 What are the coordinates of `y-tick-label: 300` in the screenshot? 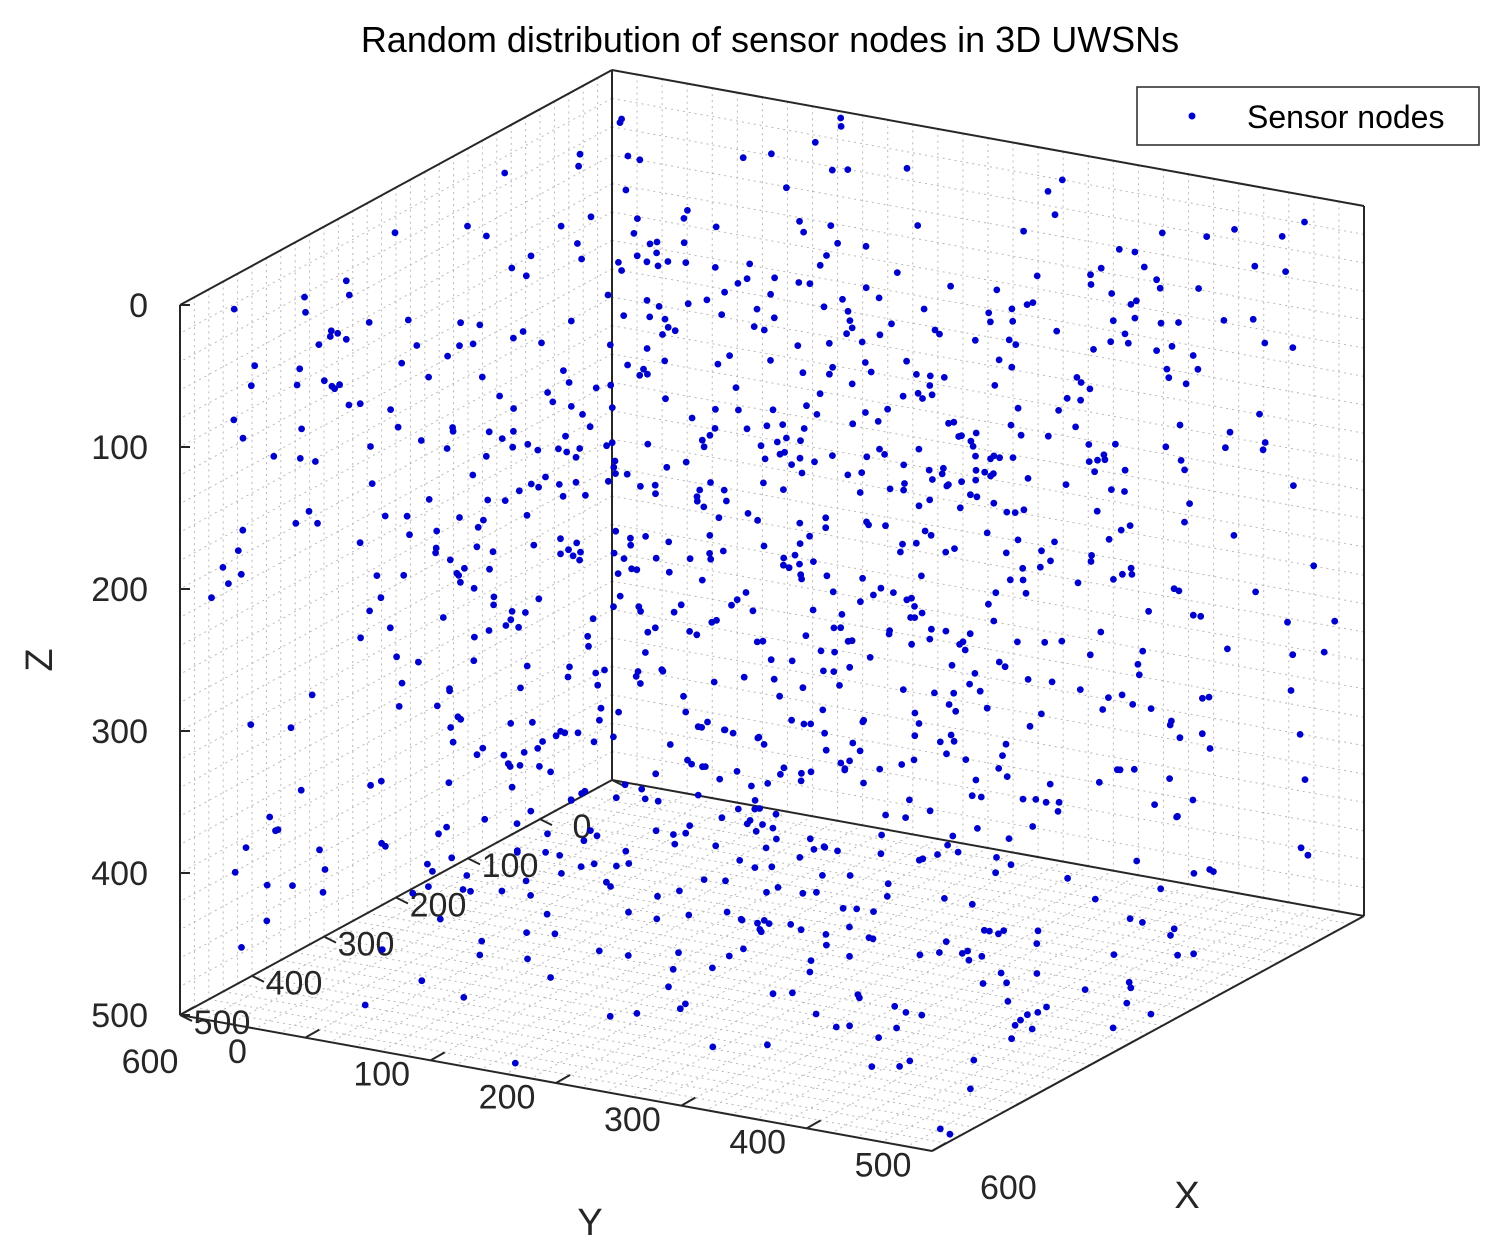 It's located at (366, 945).